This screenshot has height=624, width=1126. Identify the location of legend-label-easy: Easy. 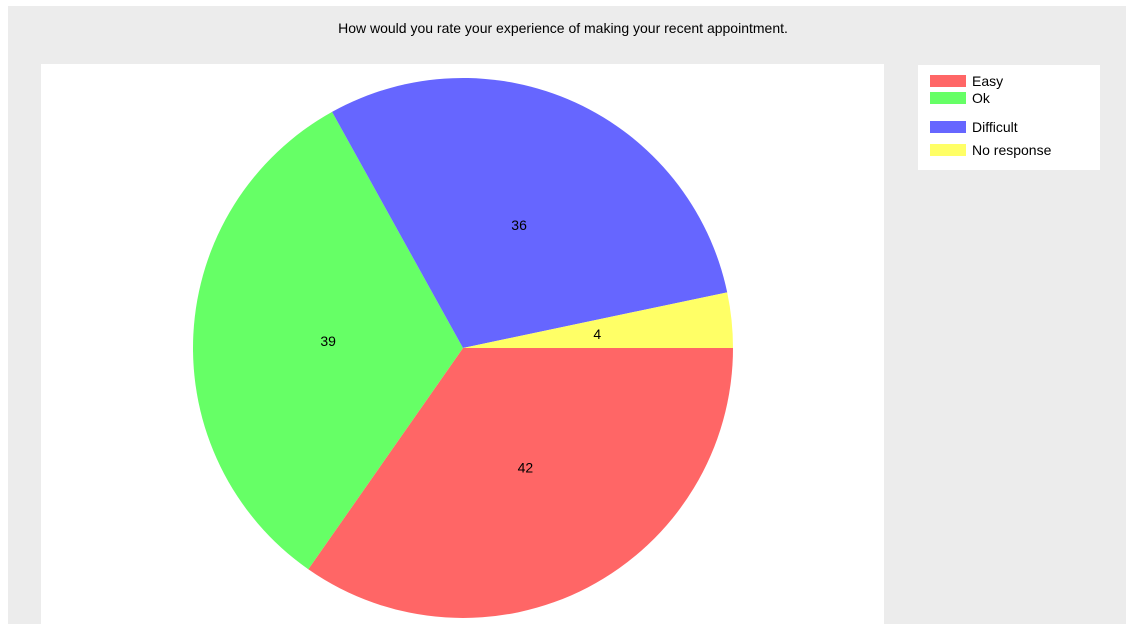
(988, 81).